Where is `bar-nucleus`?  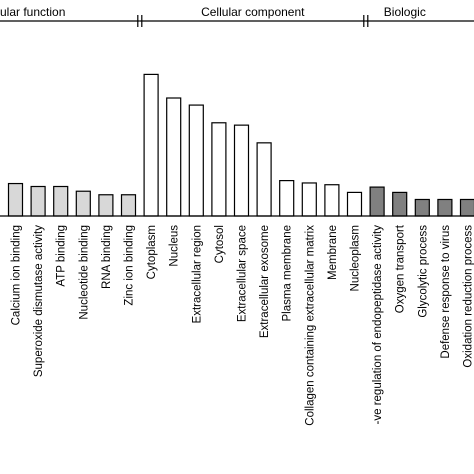
bar-nucleus is located at coordinates (174, 157).